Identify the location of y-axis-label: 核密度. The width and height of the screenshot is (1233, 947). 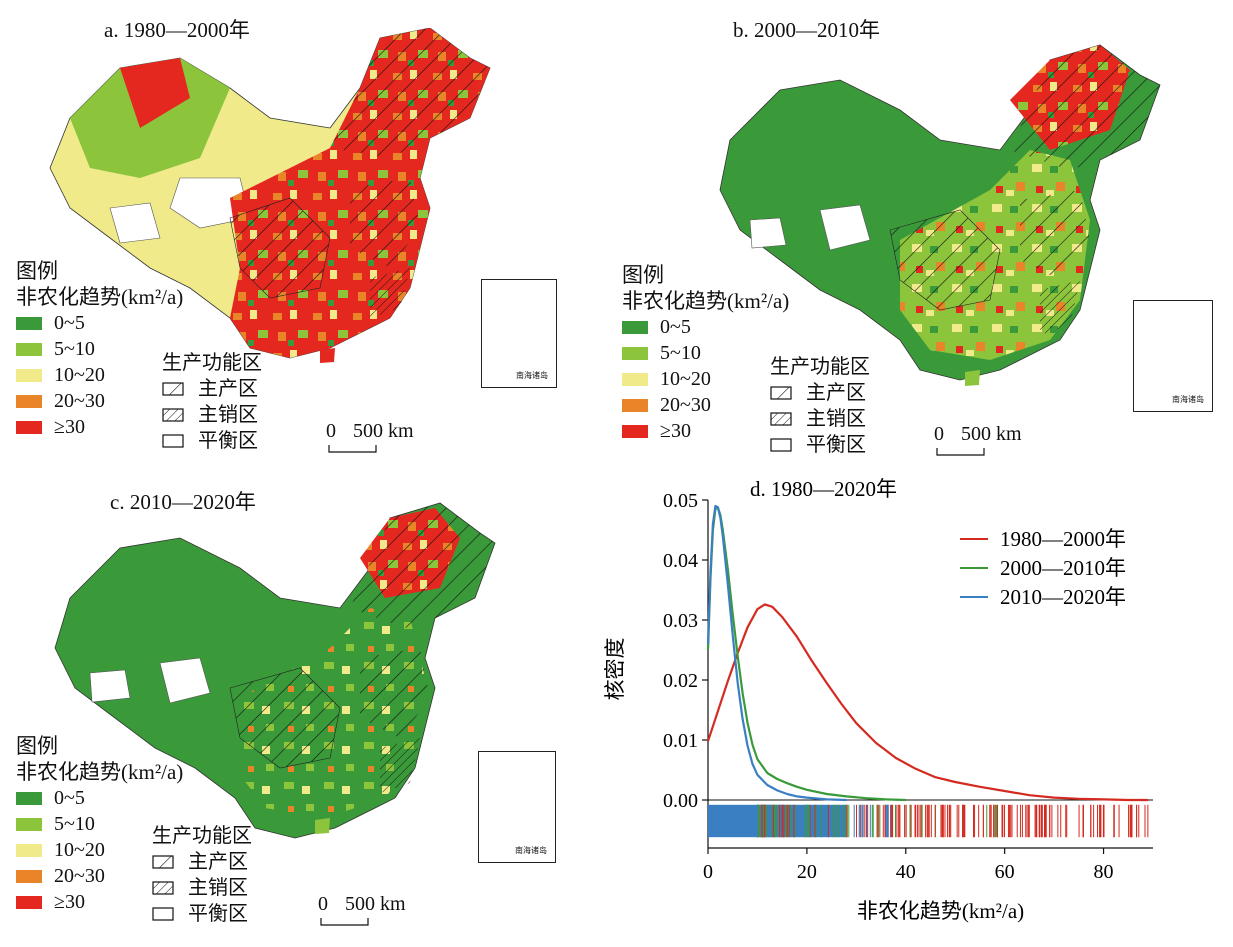
(615, 669).